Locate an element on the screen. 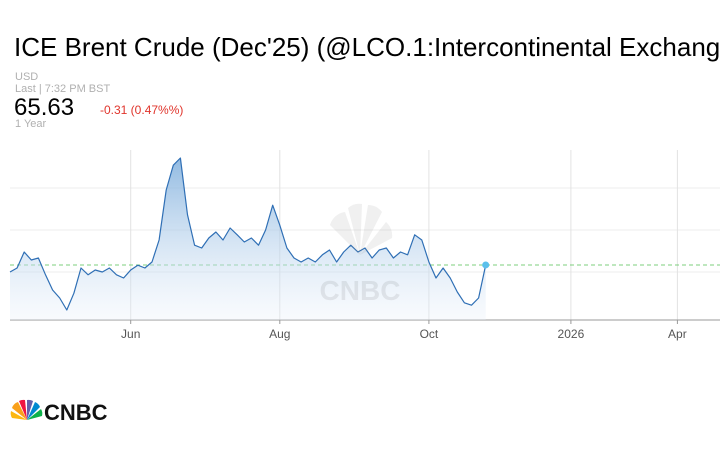 The image size is (720, 450). change: -0.31 (0.47%%) is located at coordinates (141, 110).